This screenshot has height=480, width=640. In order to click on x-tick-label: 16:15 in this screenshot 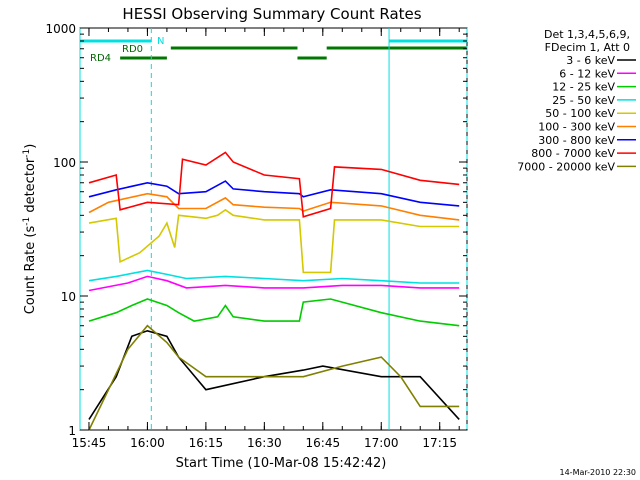, I will do `click(206, 443)`.